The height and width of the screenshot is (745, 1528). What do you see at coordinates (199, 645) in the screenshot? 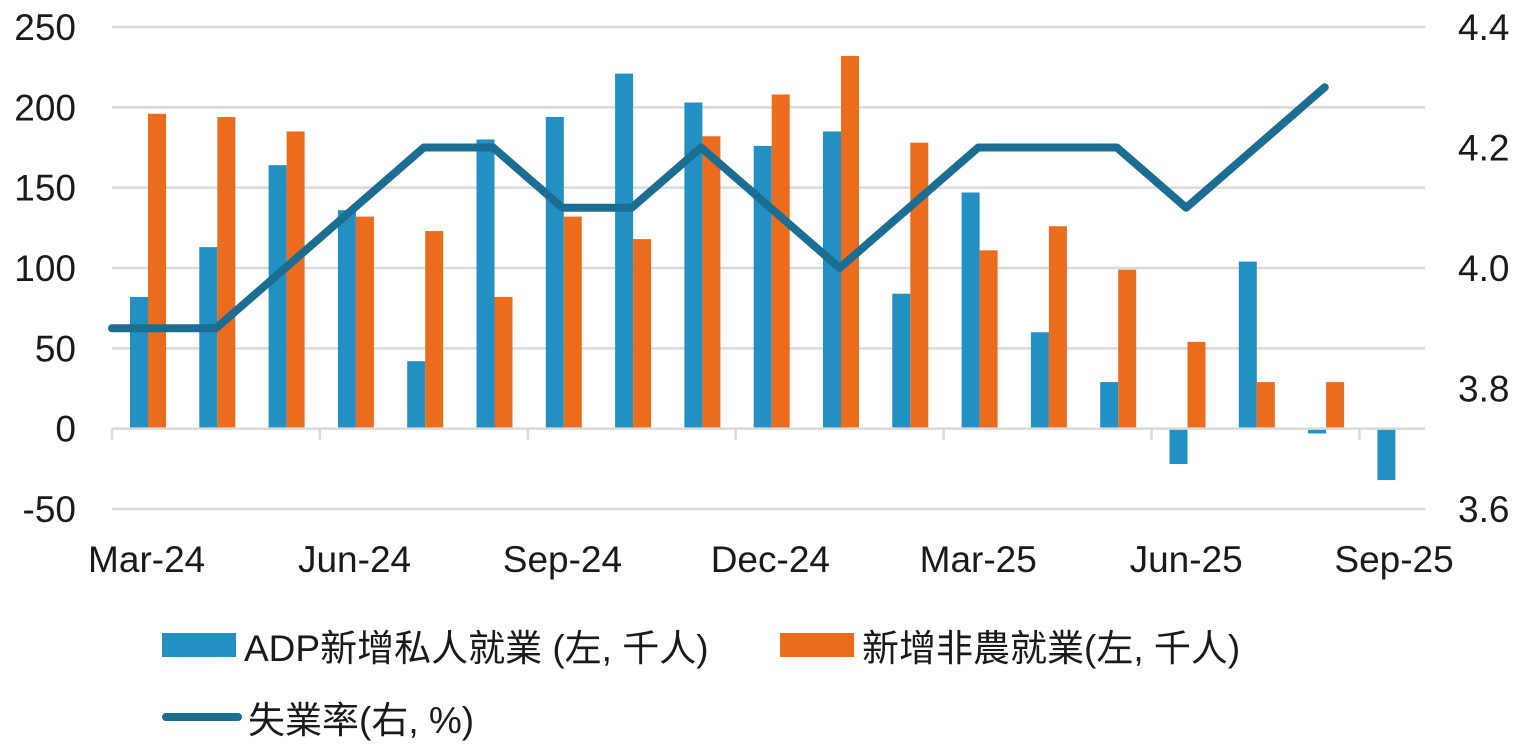
I see `legend-swatch-adp` at bounding box center [199, 645].